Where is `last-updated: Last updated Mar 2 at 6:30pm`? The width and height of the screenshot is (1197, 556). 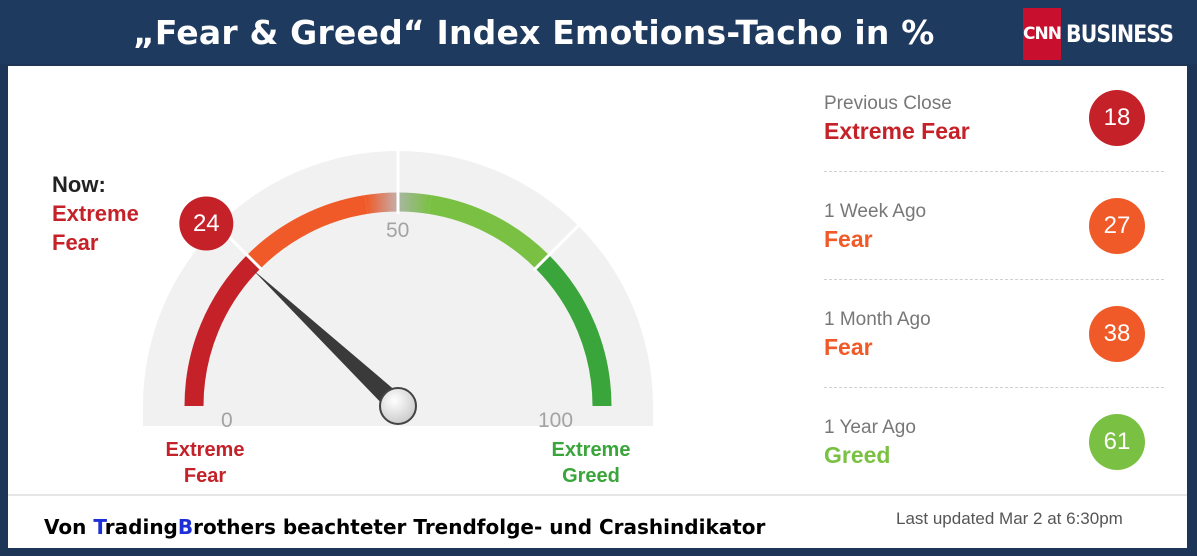
last-updated: Last updated Mar 2 at 6:30pm is located at coordinates (1009, 518).